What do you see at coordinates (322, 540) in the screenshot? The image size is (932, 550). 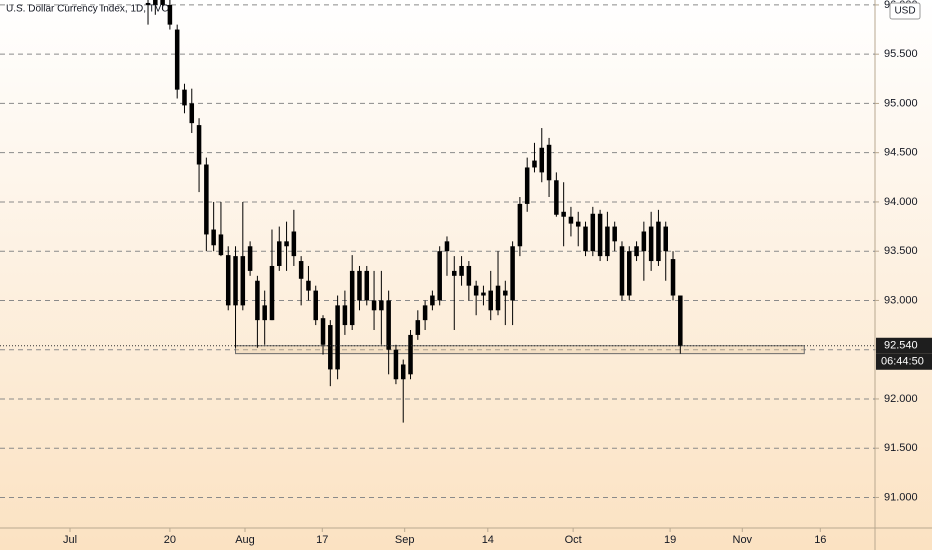 I see `x-tick-label: 17` at bounding box center [322, 540].